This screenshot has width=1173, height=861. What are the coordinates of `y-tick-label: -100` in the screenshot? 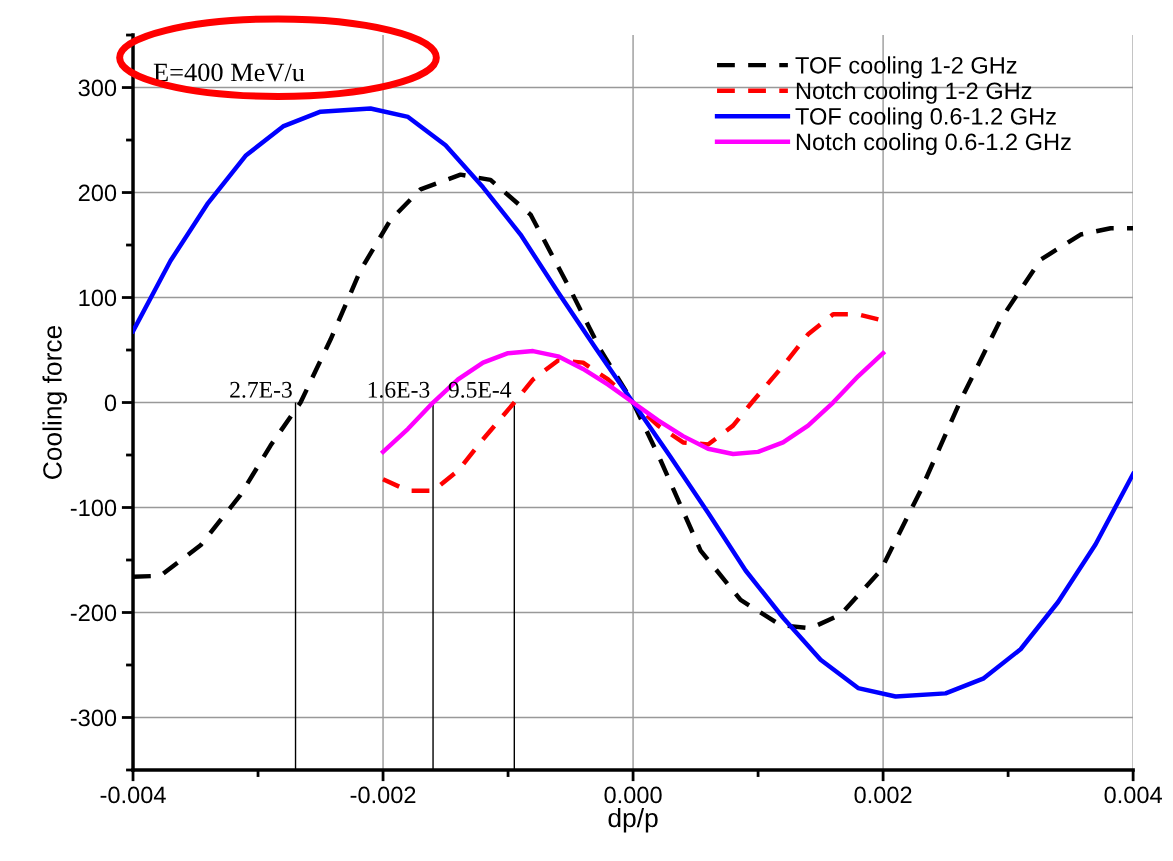 It's located at (93, 508).